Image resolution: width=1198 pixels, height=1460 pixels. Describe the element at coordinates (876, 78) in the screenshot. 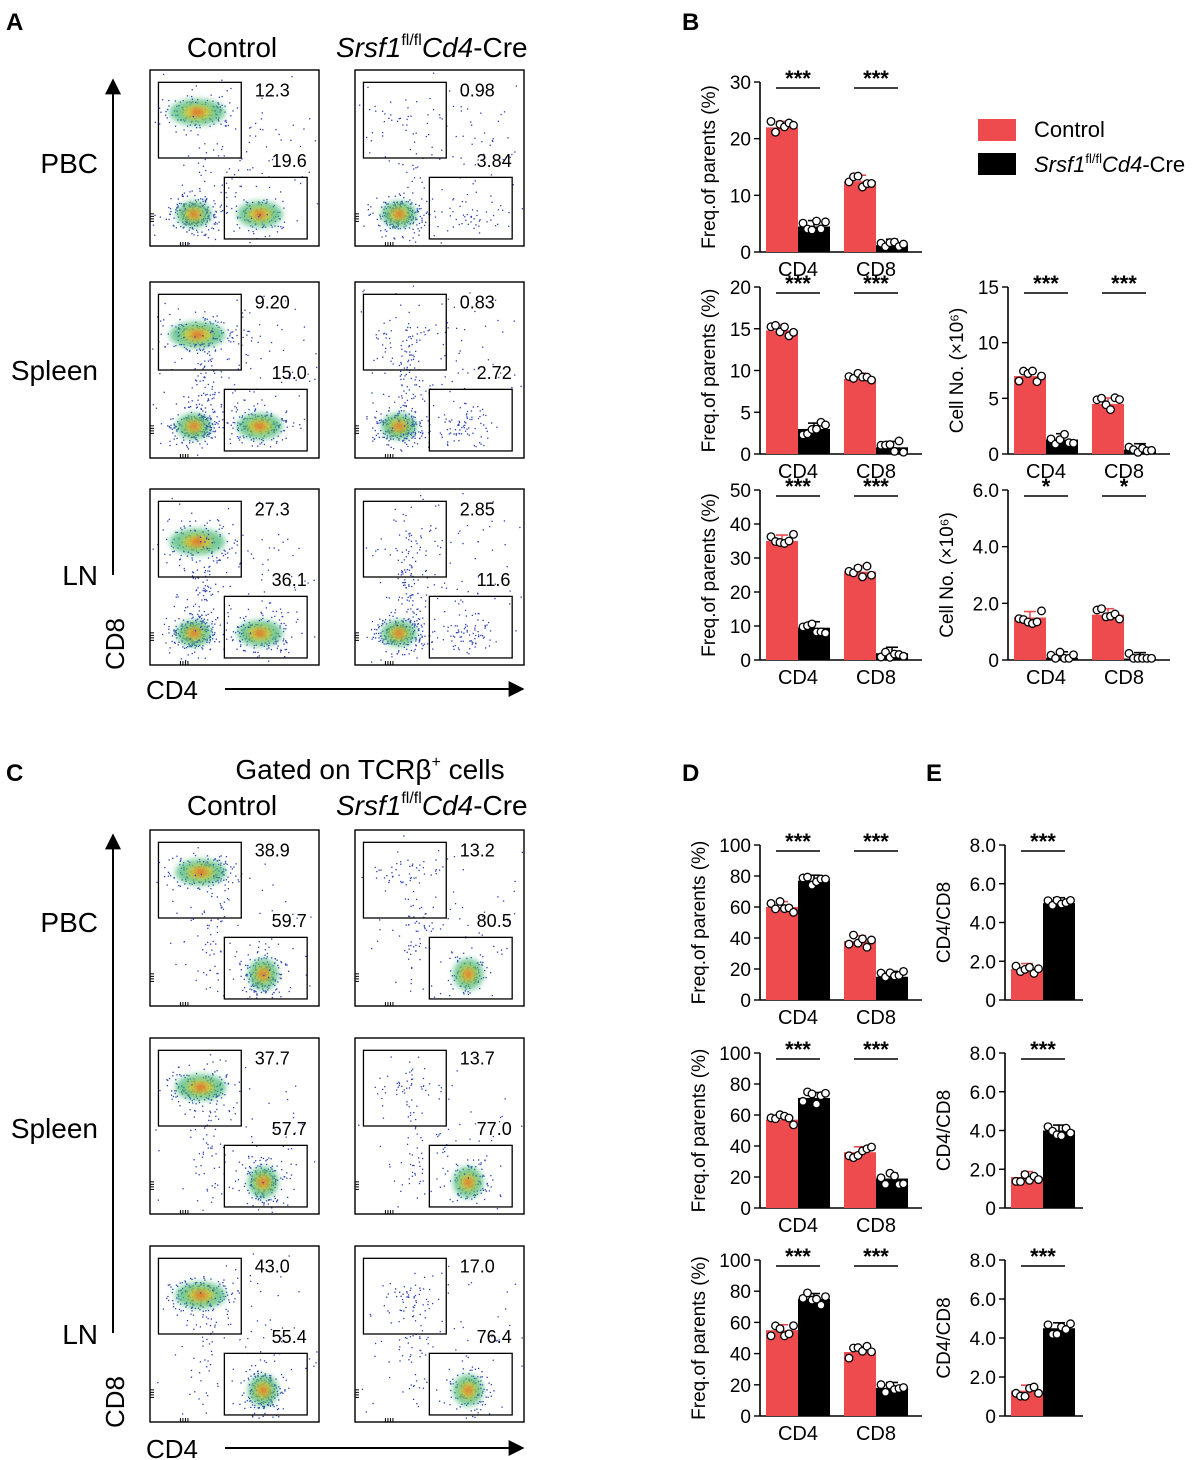

I see `chart-b1-significance: ***` at that location.